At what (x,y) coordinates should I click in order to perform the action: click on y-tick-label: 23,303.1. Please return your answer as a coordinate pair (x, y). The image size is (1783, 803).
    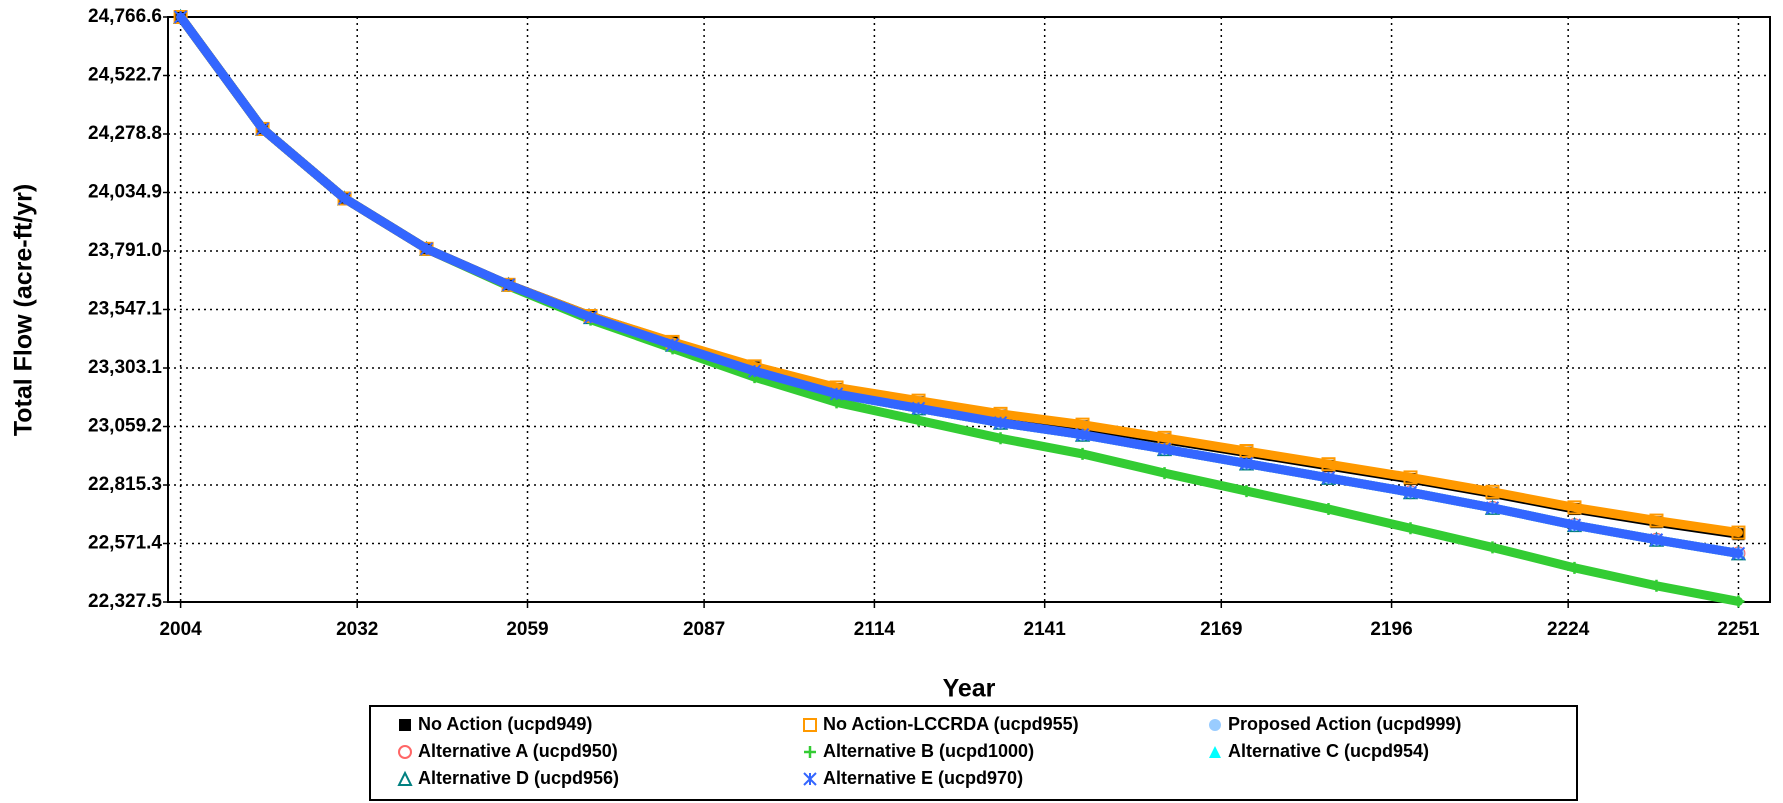
    Looking at the image, I should click on (125, 367).